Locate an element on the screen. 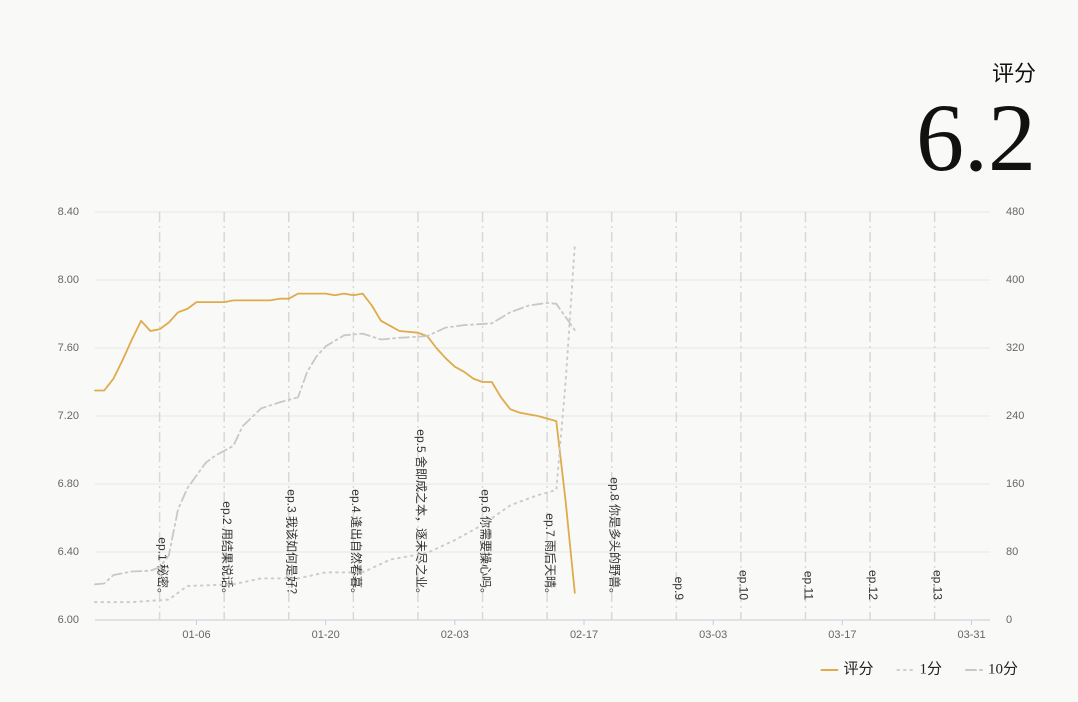 This screenshot has width=1078, height=702. x-tick-label: 02-17 is located at coordinates (584, 635).